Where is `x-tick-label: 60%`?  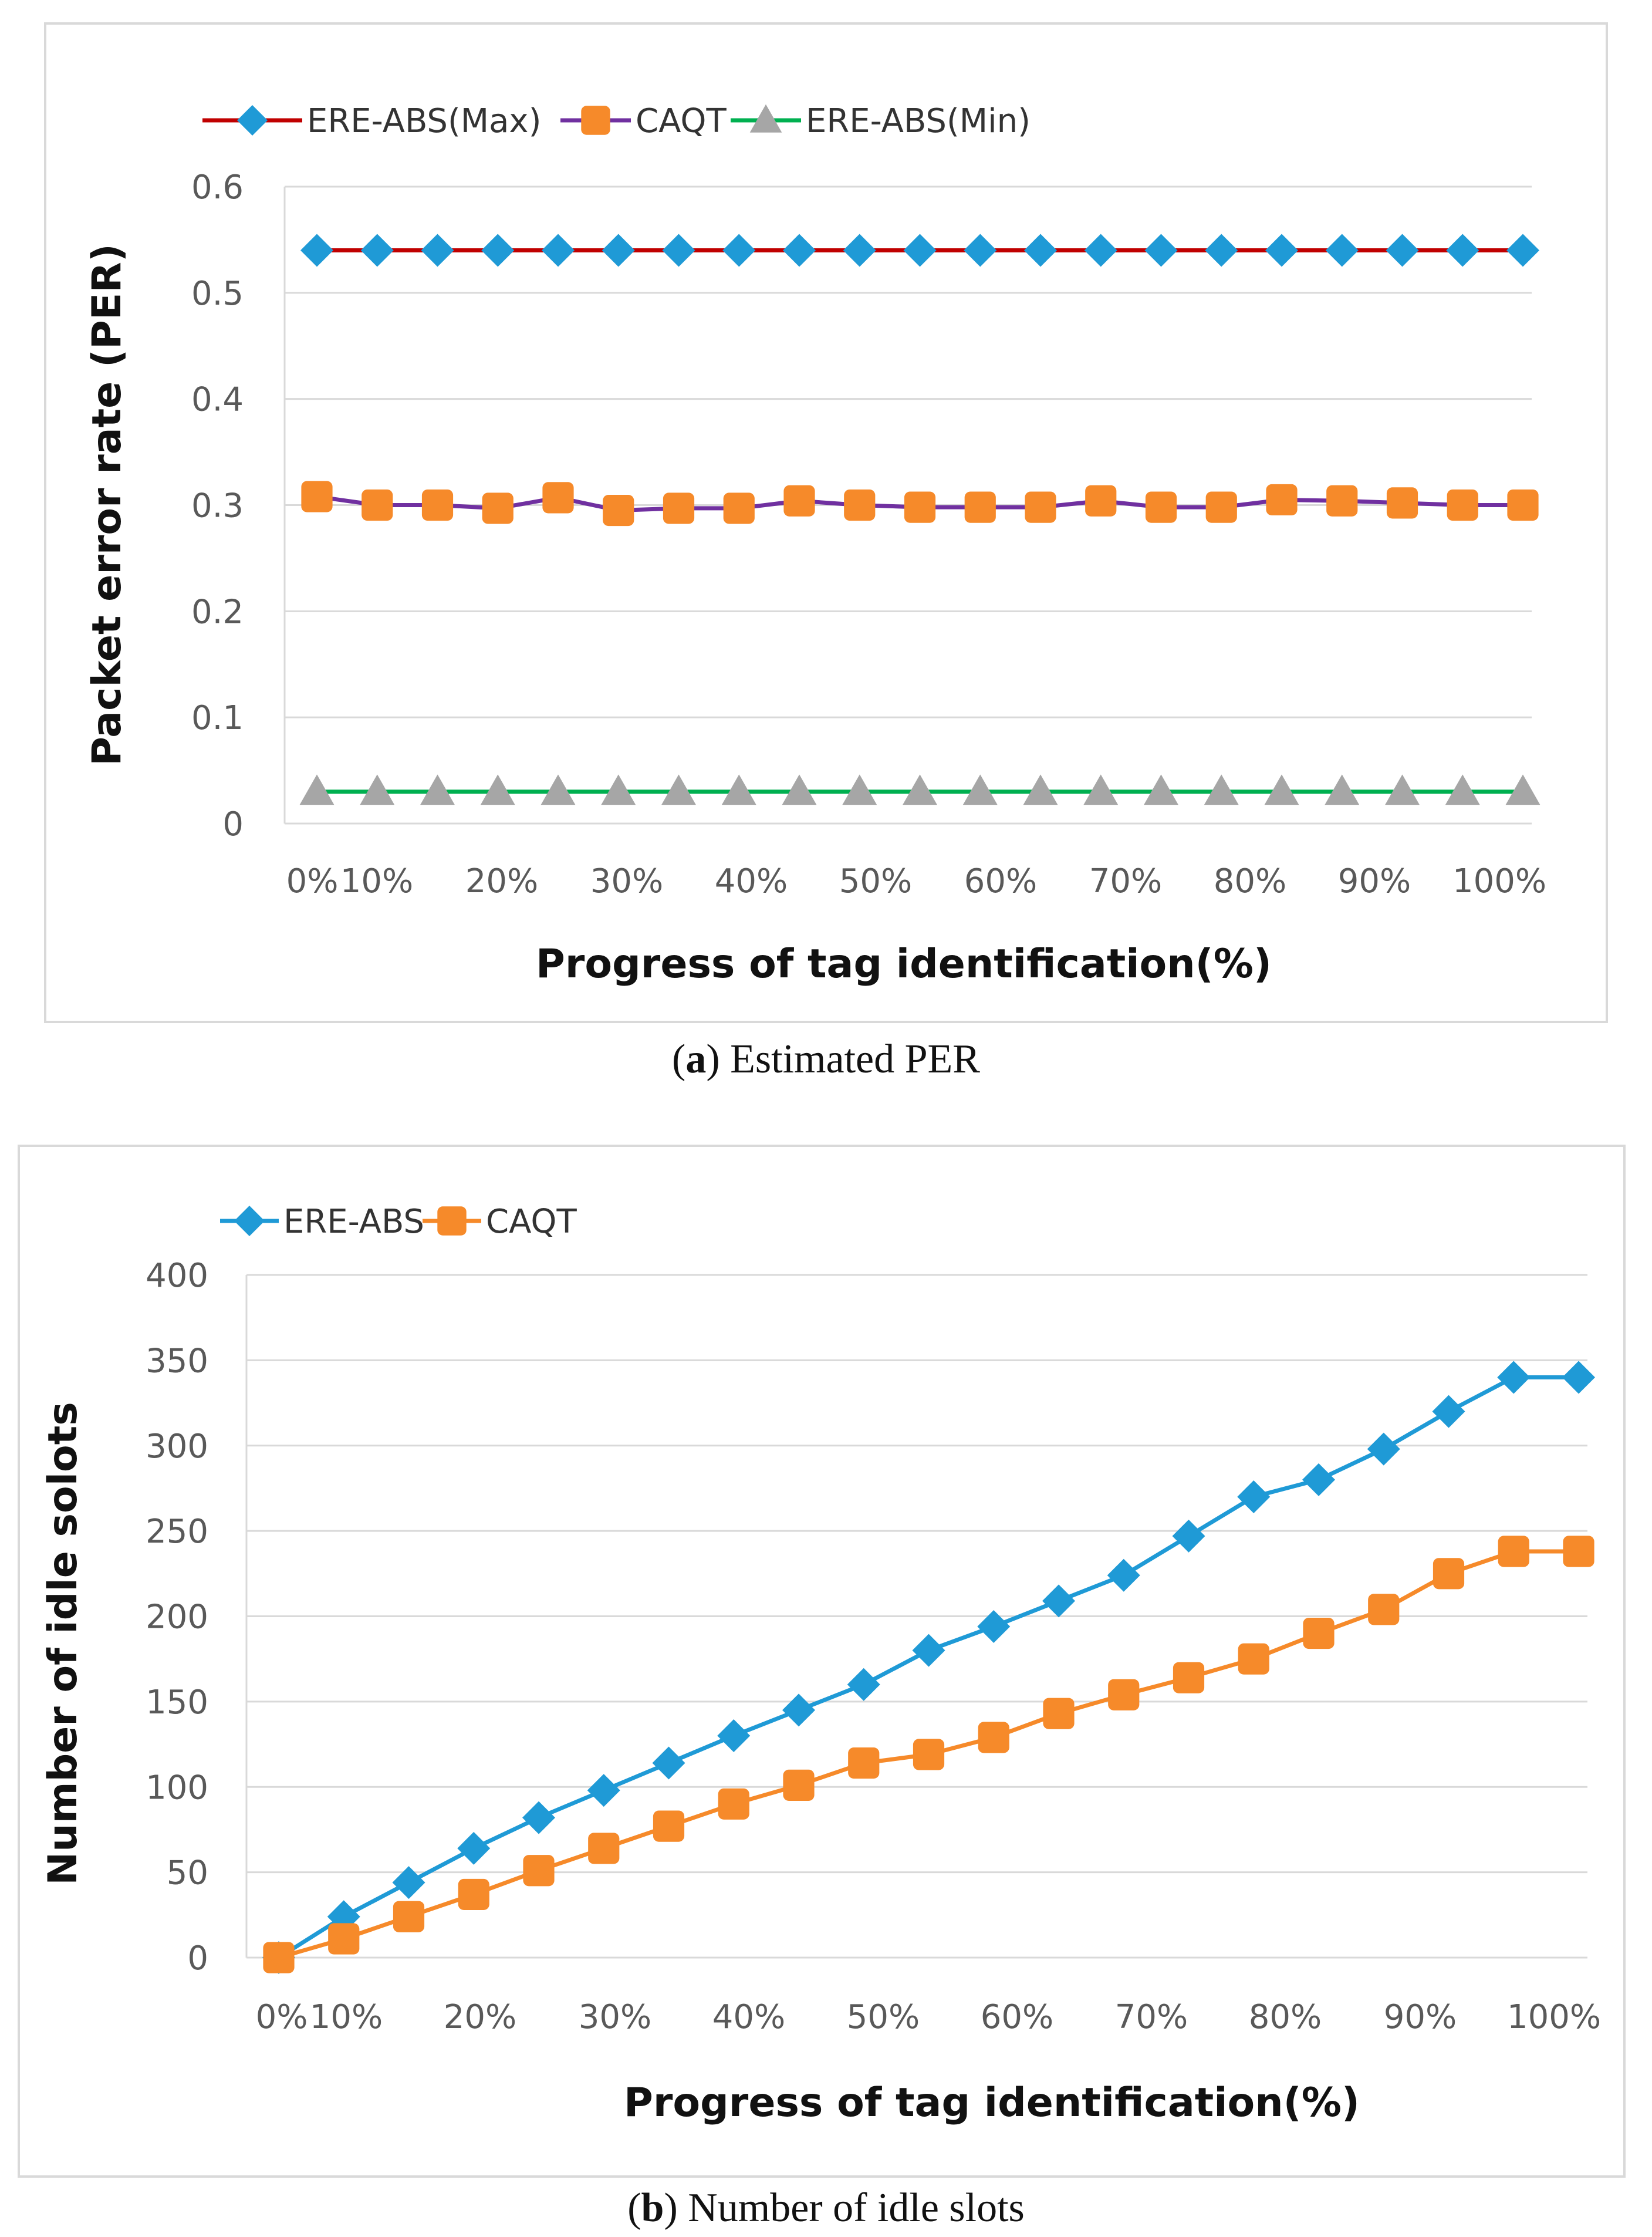 x-tick-label: 60% is located at coordinates (1017, 2017).